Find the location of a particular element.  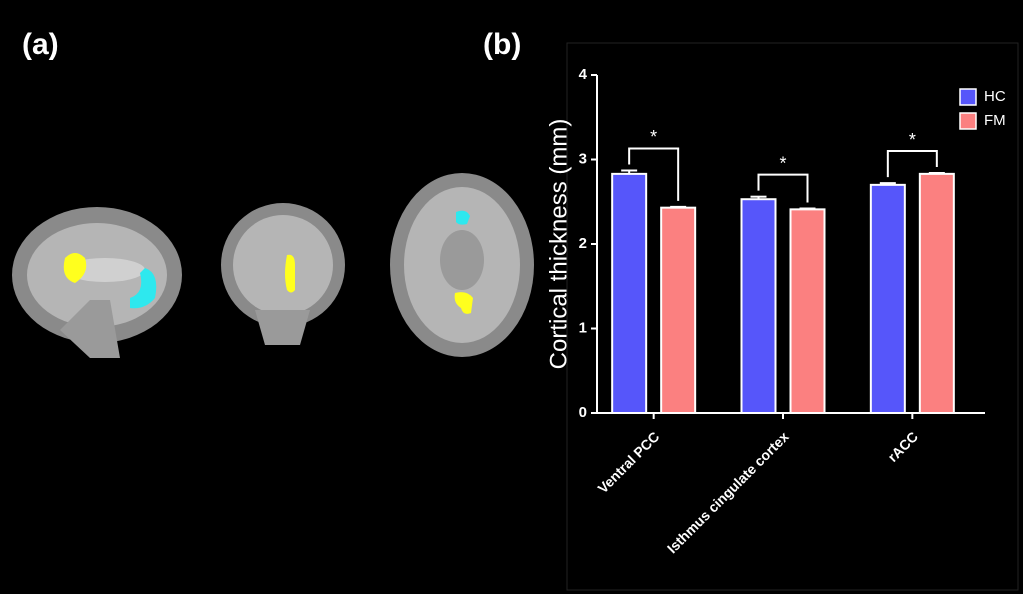

y-axis-label: Cortical thickness (mm) is located at coordinates (558, 244).